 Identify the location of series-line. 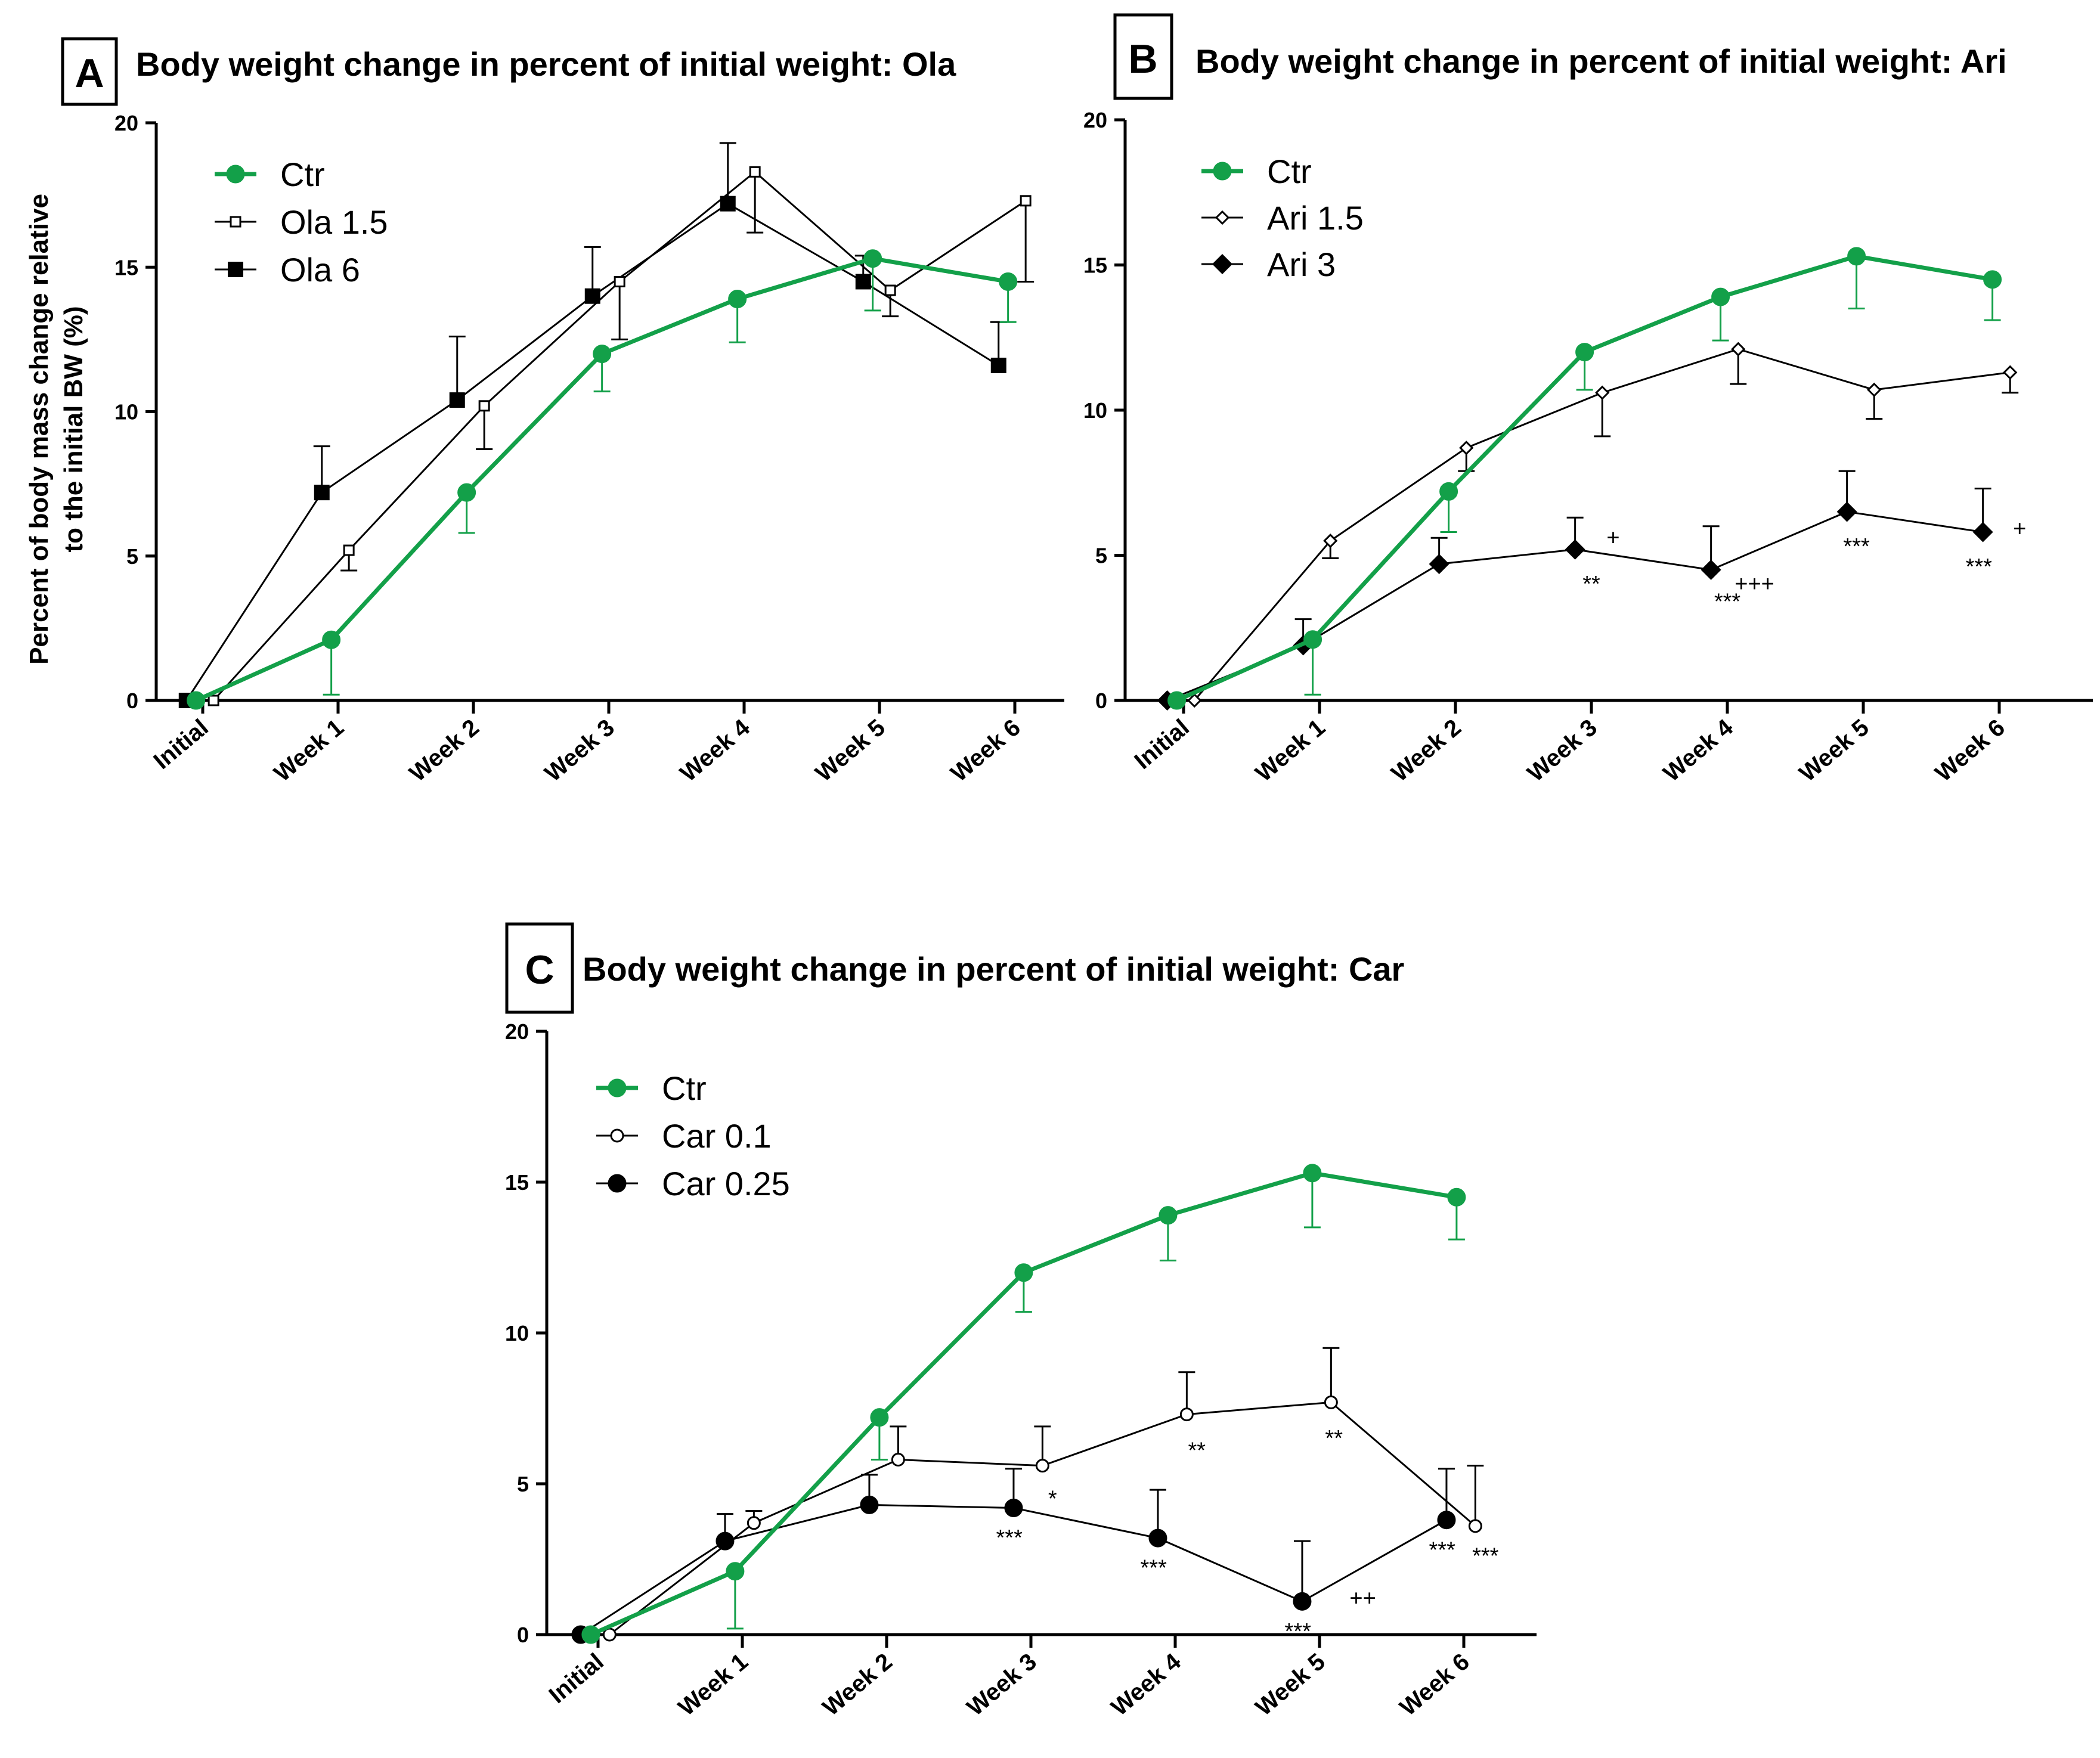
(1584, 478).